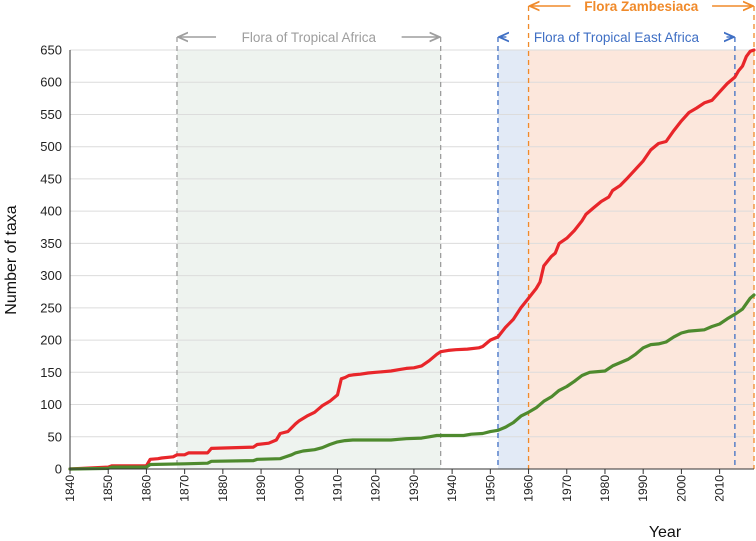 The image size is (756, 541). I want to click on x-tick-label: 1970, so click(567, 488).